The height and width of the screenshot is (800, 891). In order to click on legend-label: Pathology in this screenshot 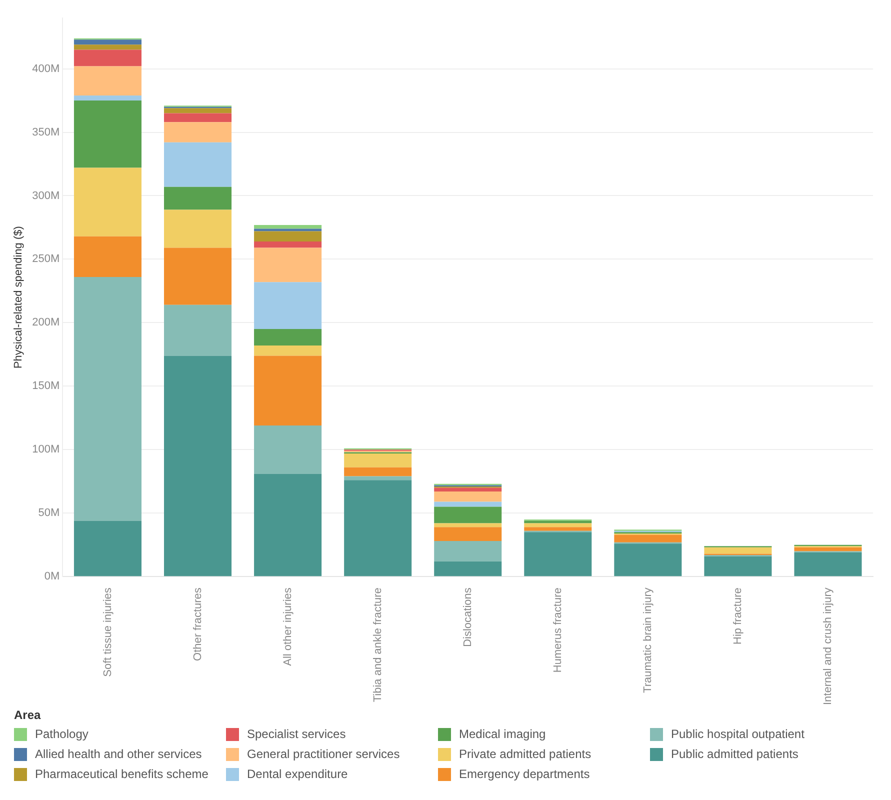, I will do `click(61, 734)`.